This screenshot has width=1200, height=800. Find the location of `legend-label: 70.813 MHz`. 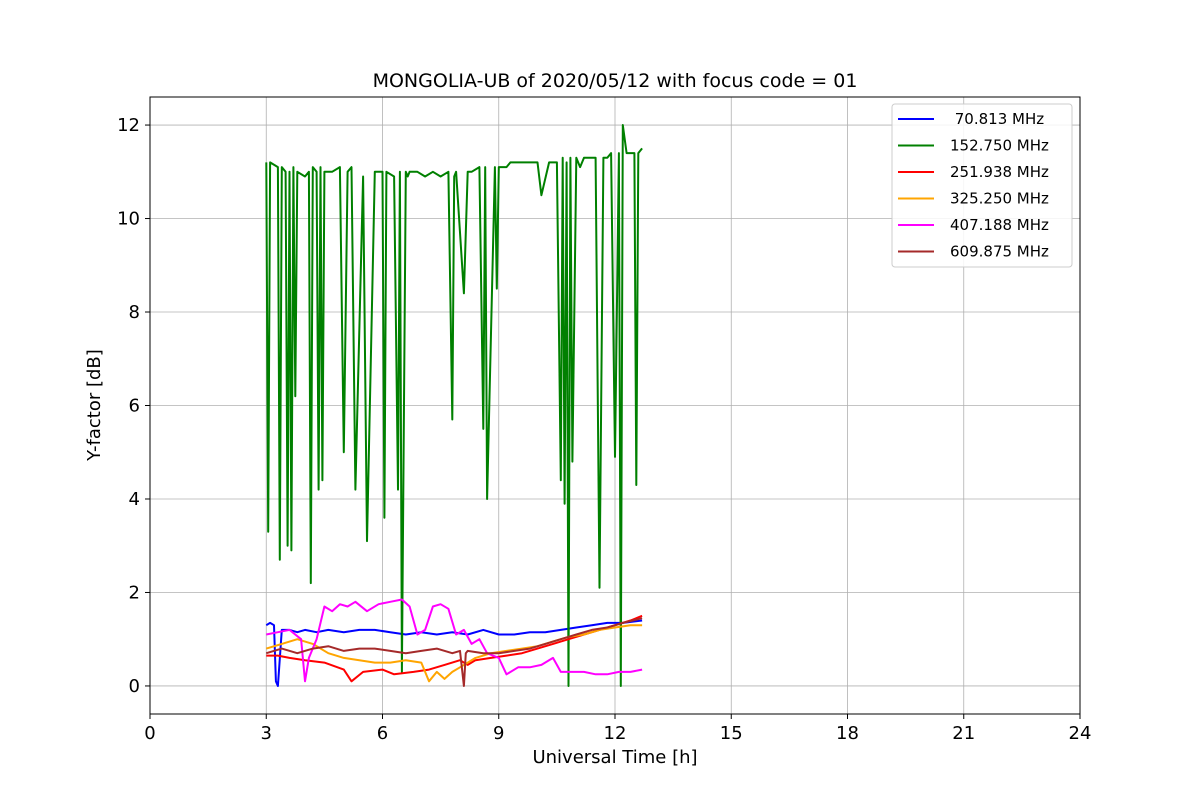

legend-label: 70.813 MHz is located at coordinates (997, 119).